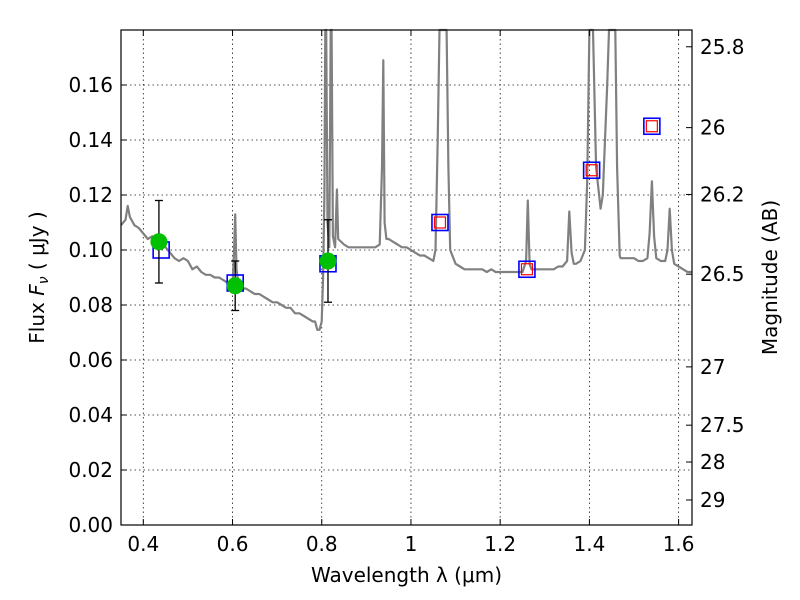 The height and width of the screenshot is (600, 800). What do you see at coordinates (712, 500) in the screenshot?
I see `y2-tick-label: 29` at bounding box center [712, 500].